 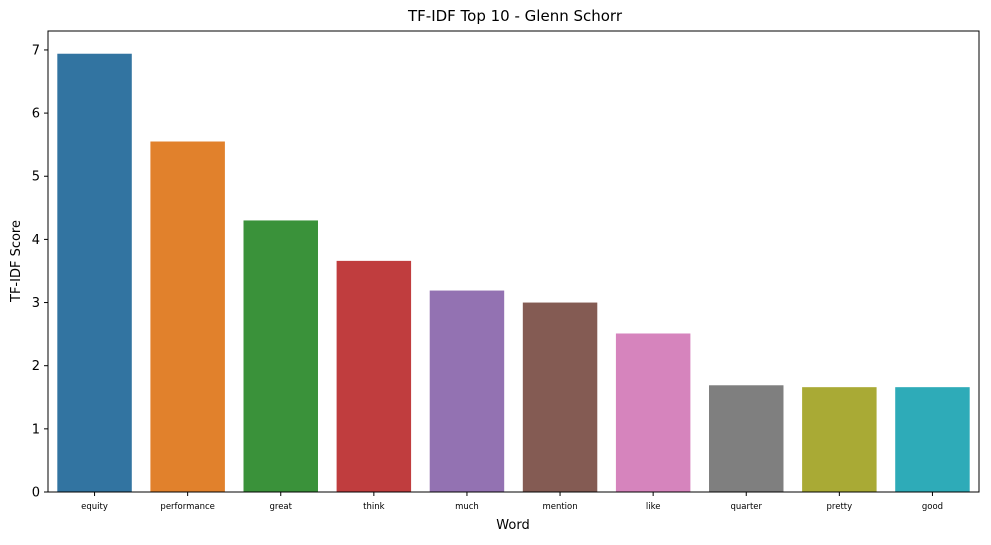 I want to click on bar-quarter, so click(x=746, y=438).